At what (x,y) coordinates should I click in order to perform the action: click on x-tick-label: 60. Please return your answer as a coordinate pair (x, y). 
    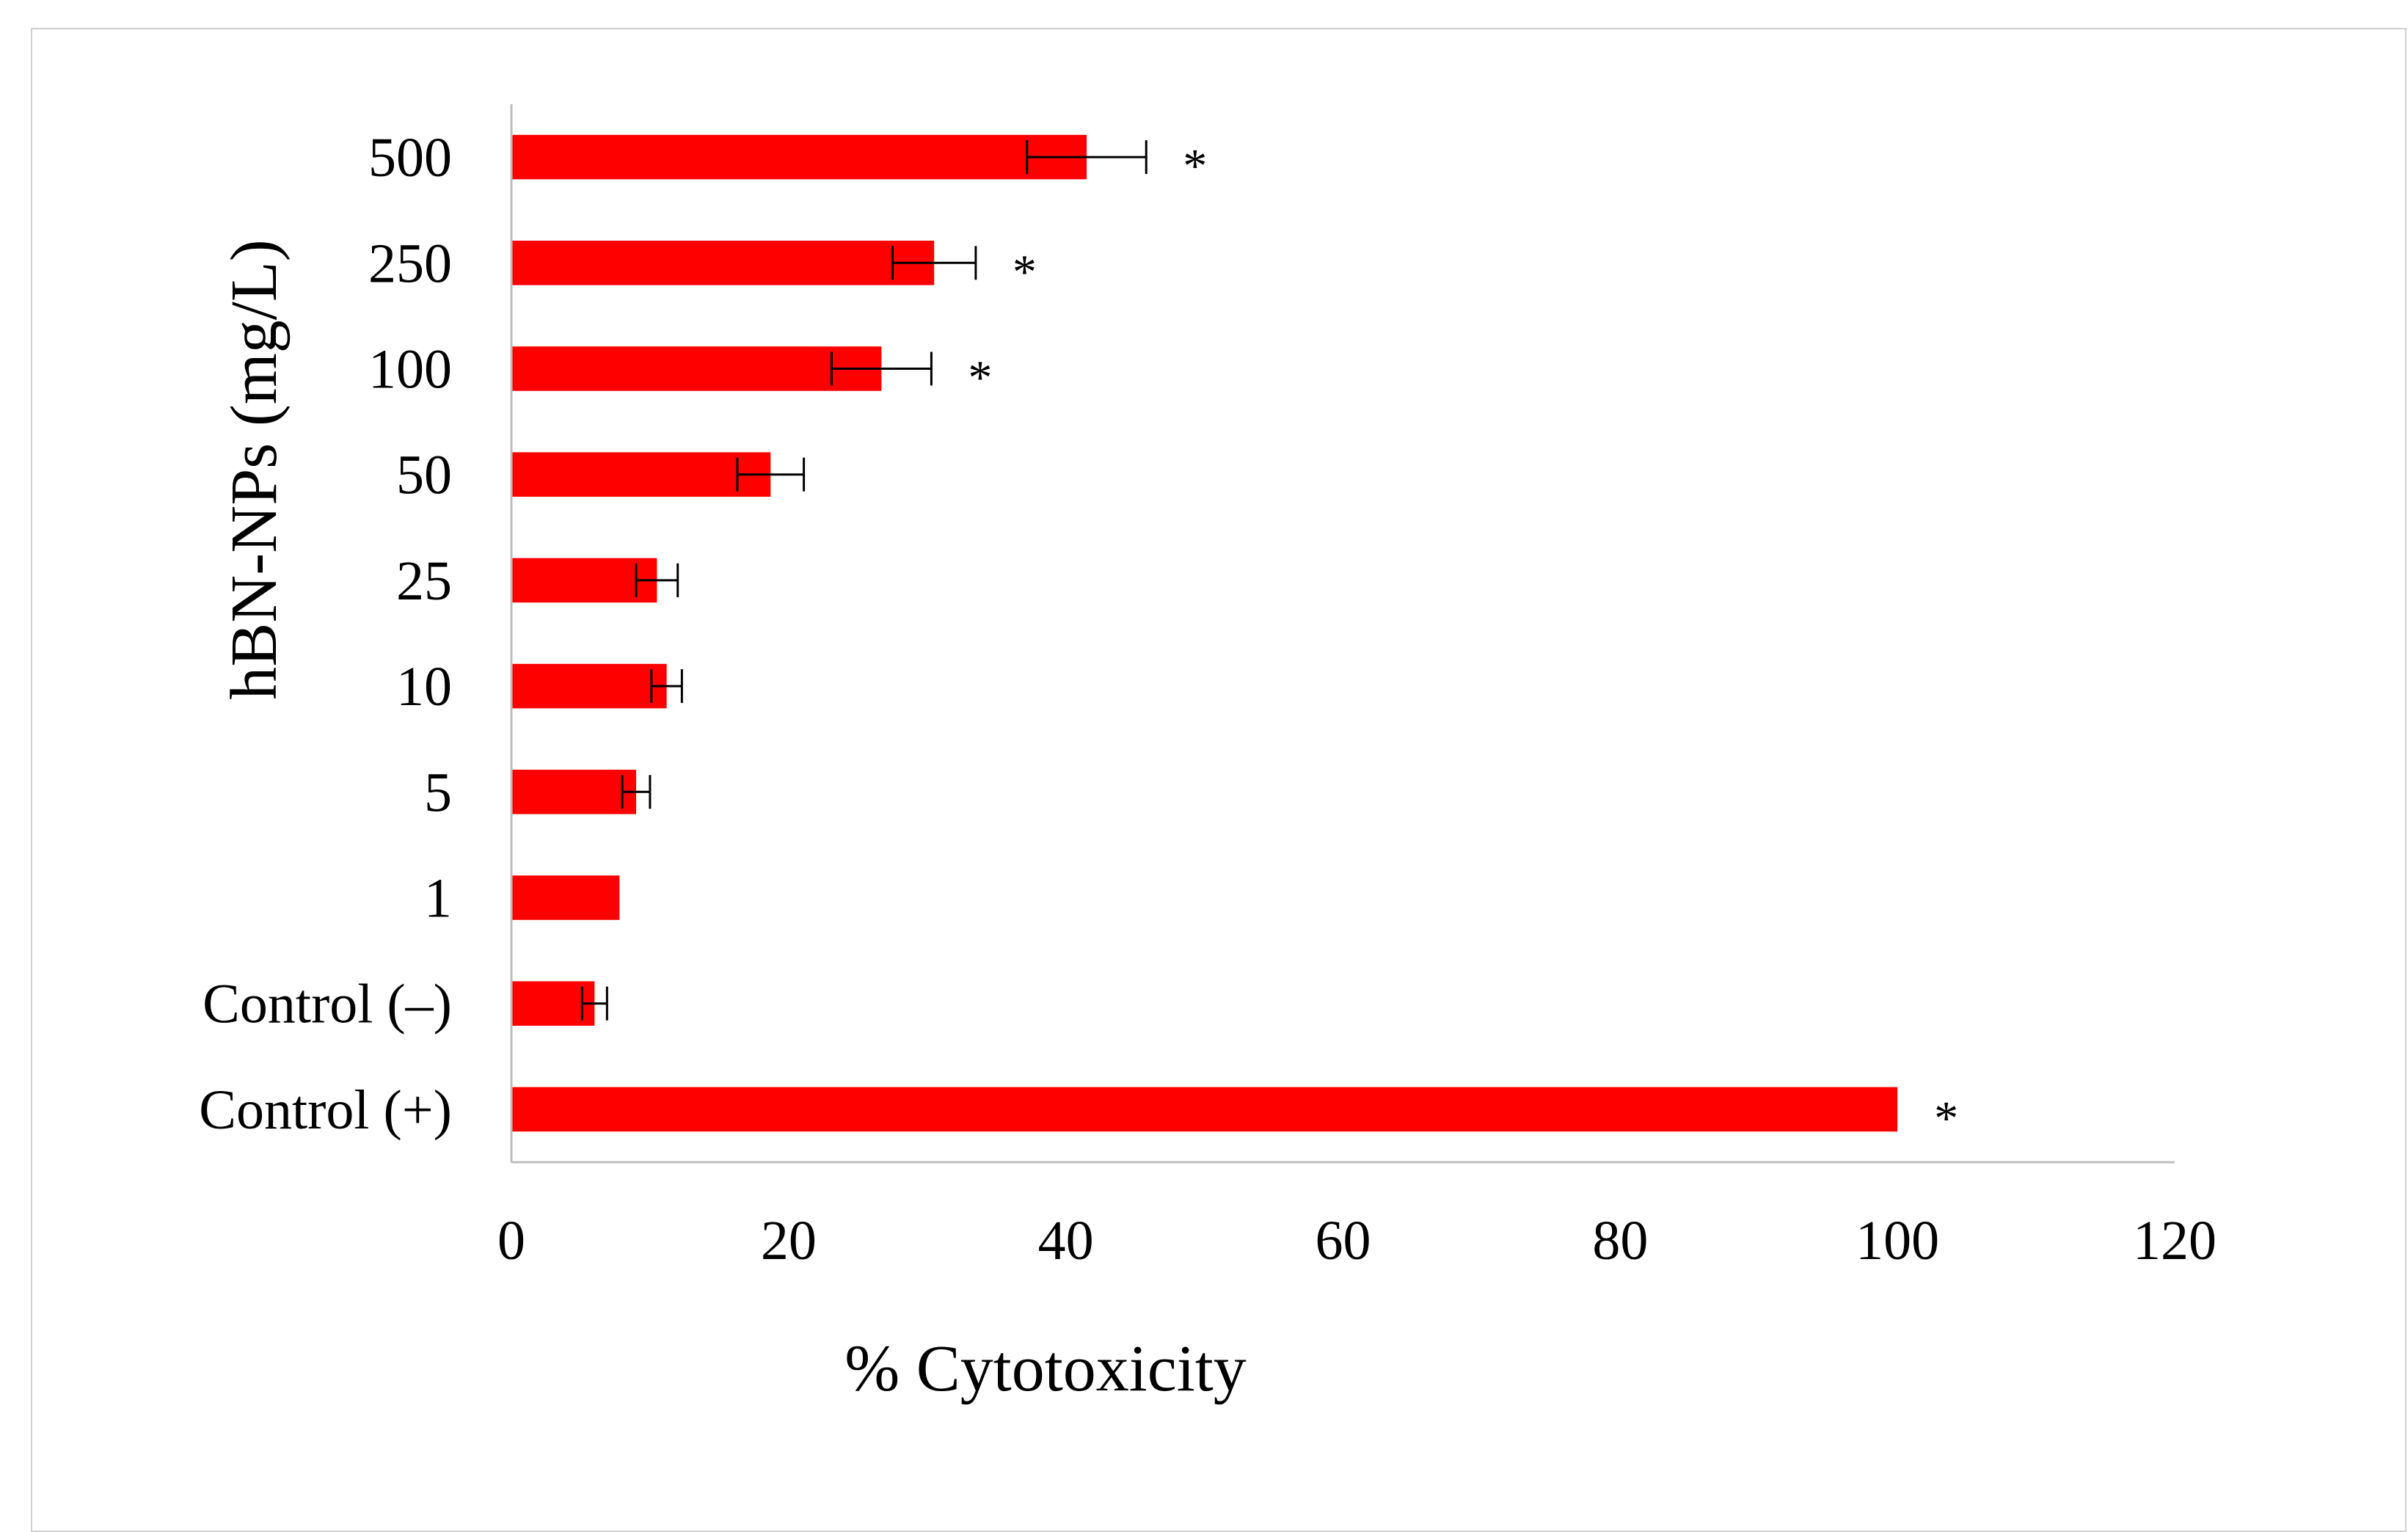
    Looking at the image, I should click on (1343, 1241).